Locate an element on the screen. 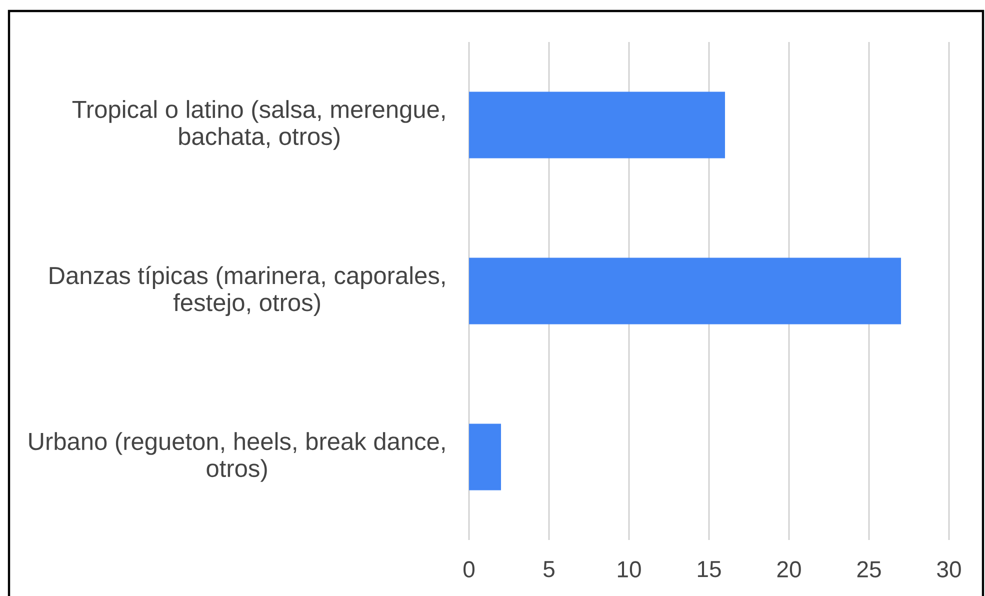 The image size is (985, 596). y-tick-label: Danzas típicas (marinera, caporales, festejo, otros) is located at coordinates (247, 291).